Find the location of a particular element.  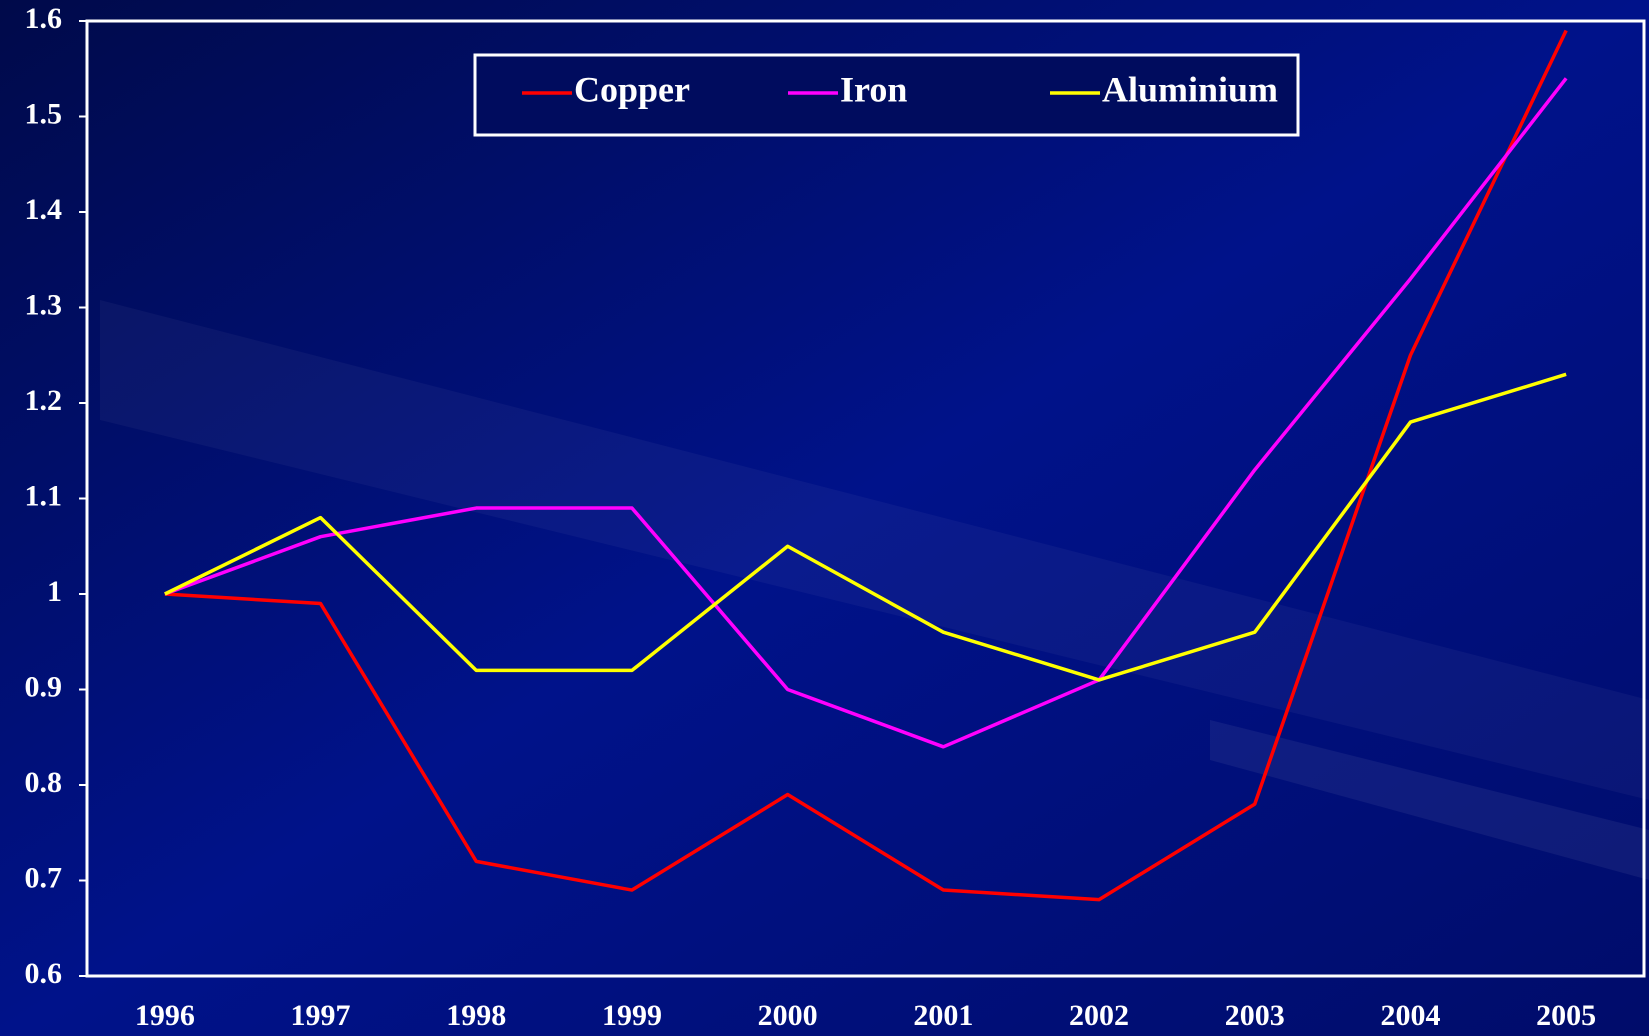

legend-label: Aluminium is located at coordinates (1190, 89).